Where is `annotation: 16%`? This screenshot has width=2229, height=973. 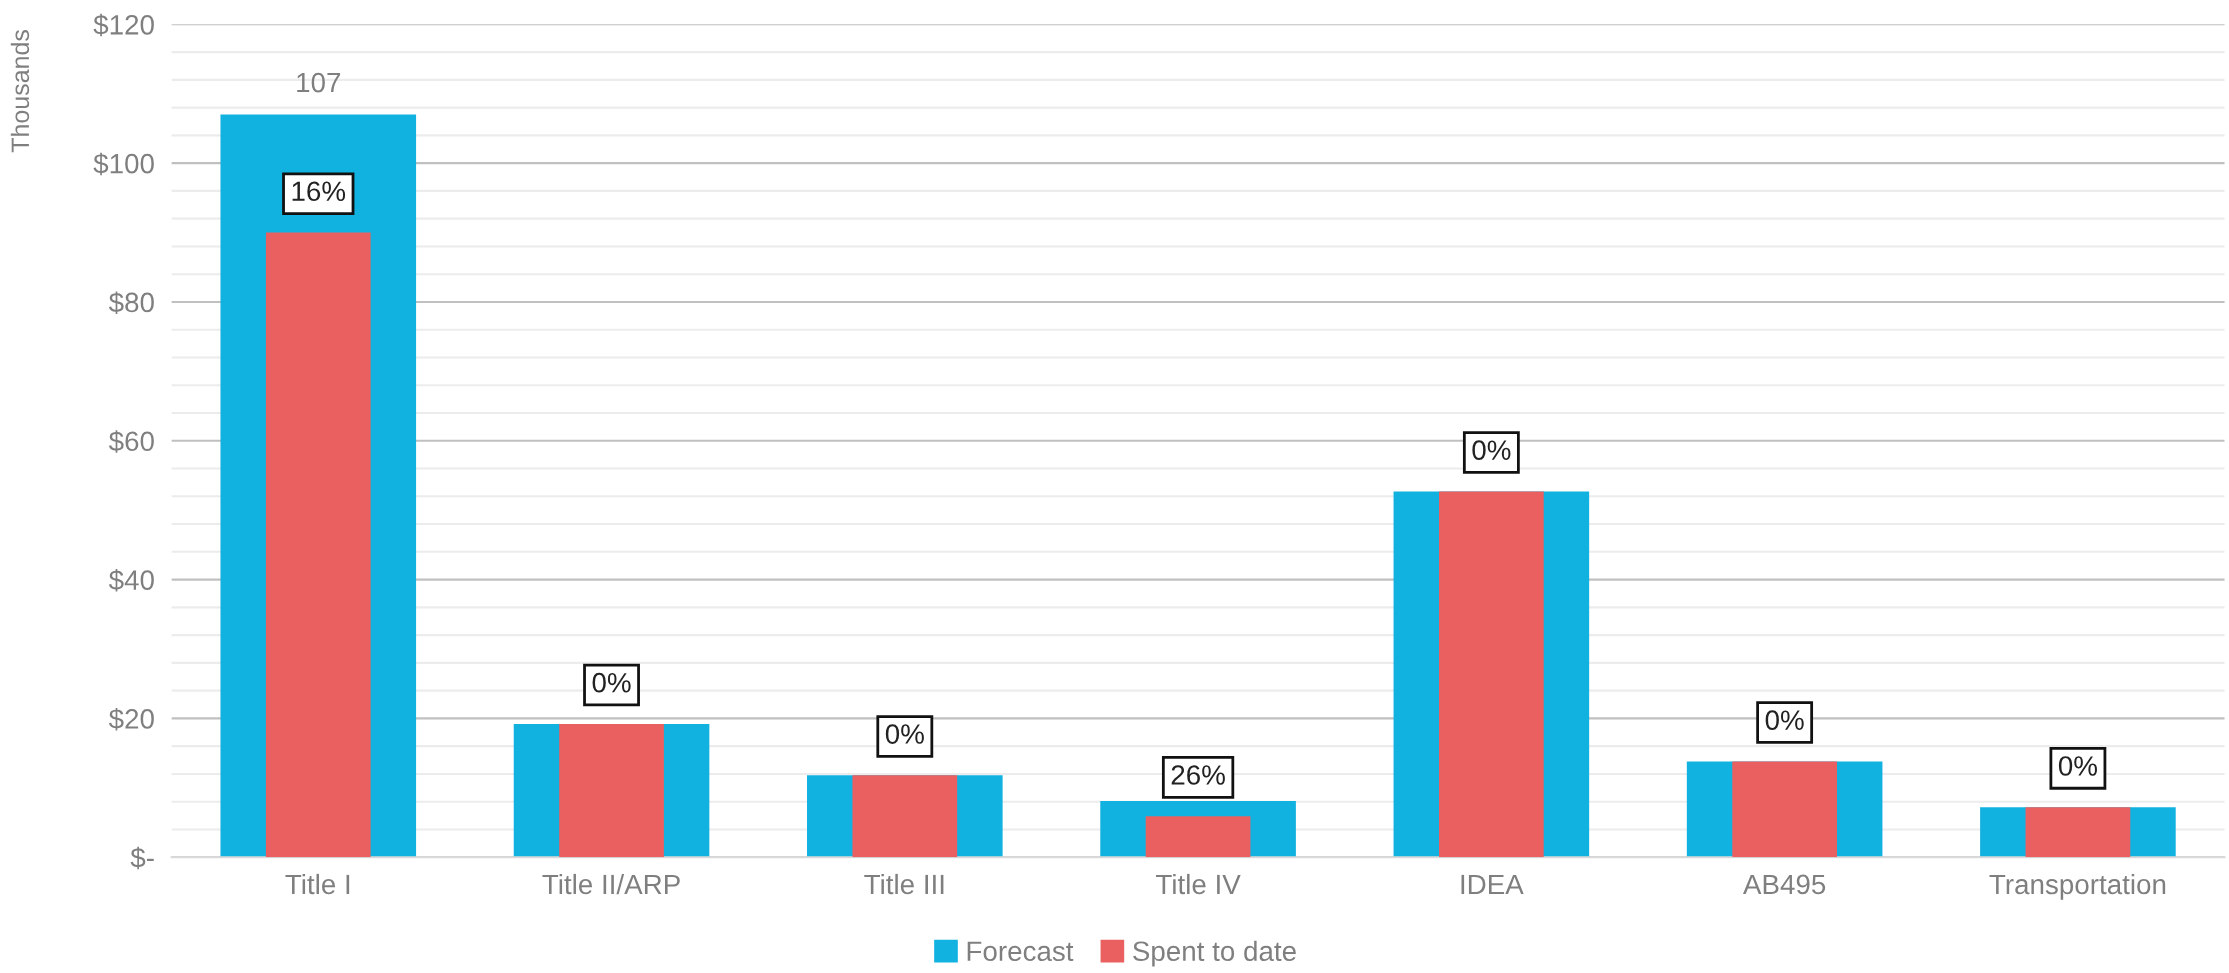 annotation: 16% is located at coordinates (319, 191).